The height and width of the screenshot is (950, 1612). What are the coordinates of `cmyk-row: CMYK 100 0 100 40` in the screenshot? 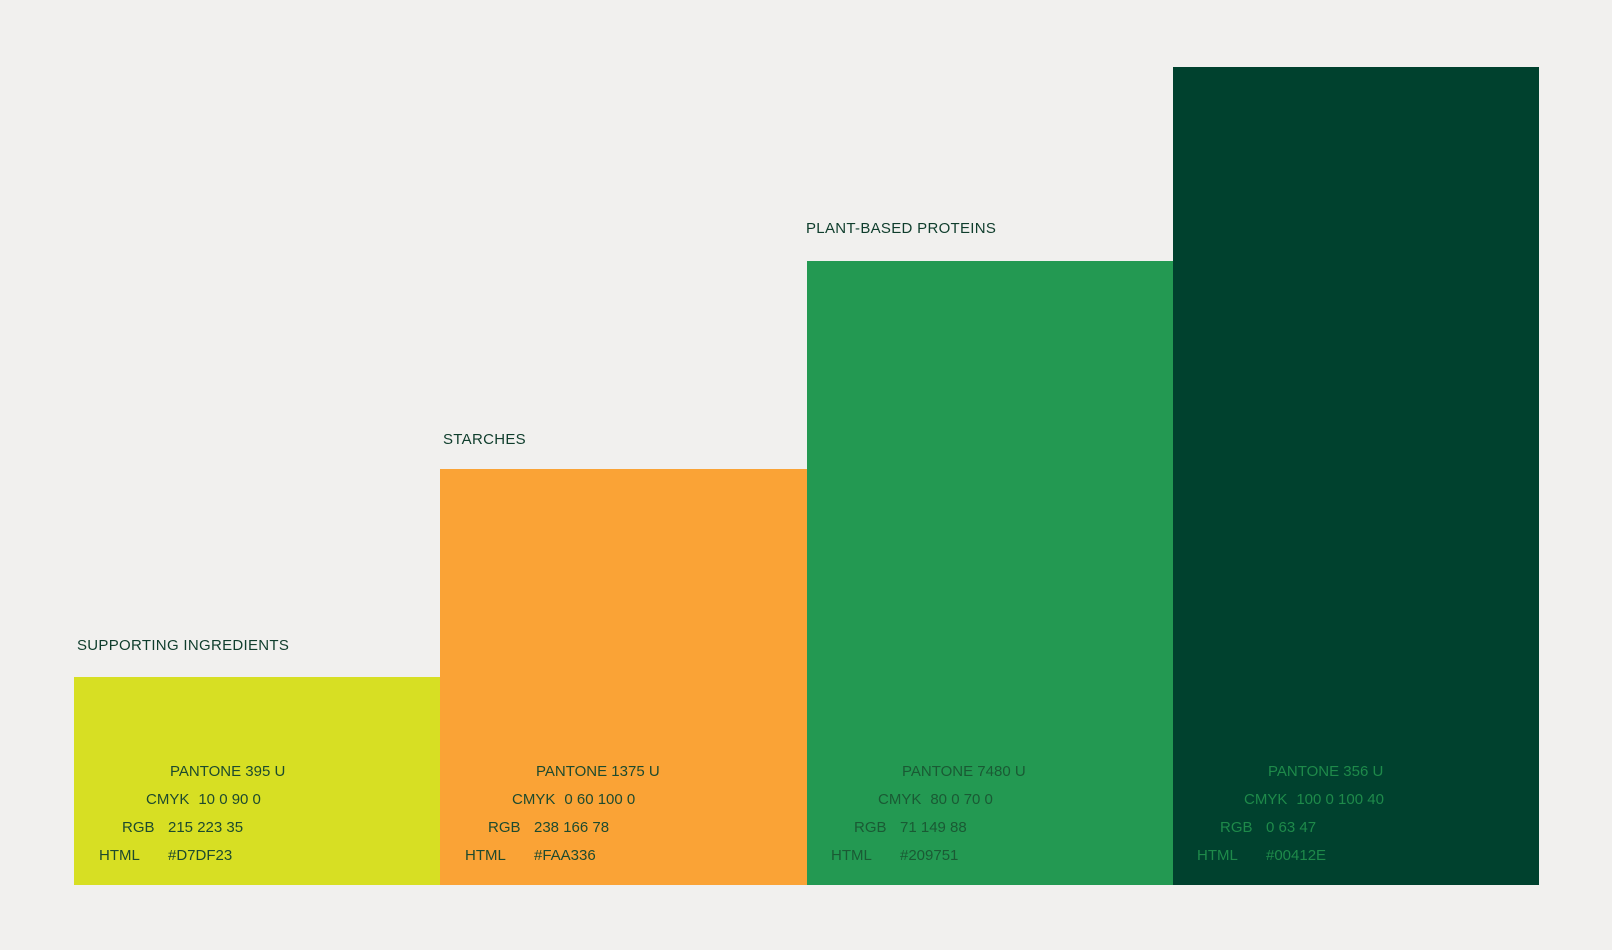 It's located at (1314, 799).